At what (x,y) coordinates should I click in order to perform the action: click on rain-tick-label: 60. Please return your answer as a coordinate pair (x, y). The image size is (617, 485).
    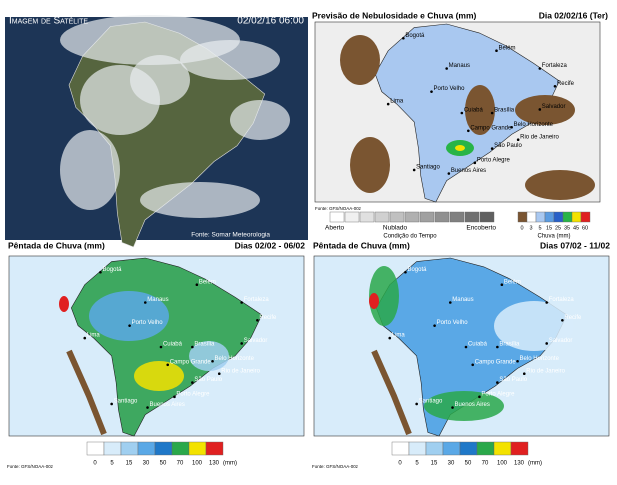
    Looking at the image, I should click on (585, 228).